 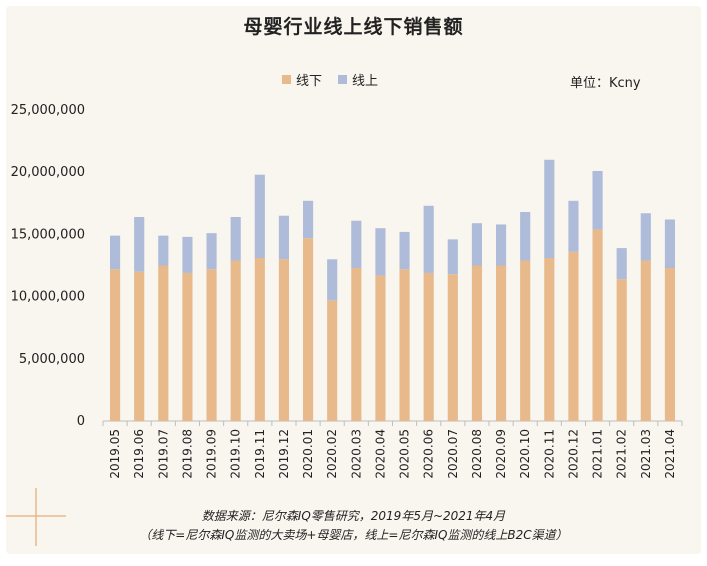 What do you see at coordinates (670, 454) in the screenshot?
I see `x-tick-label: 2021.04` at bounding box center [670, 454].